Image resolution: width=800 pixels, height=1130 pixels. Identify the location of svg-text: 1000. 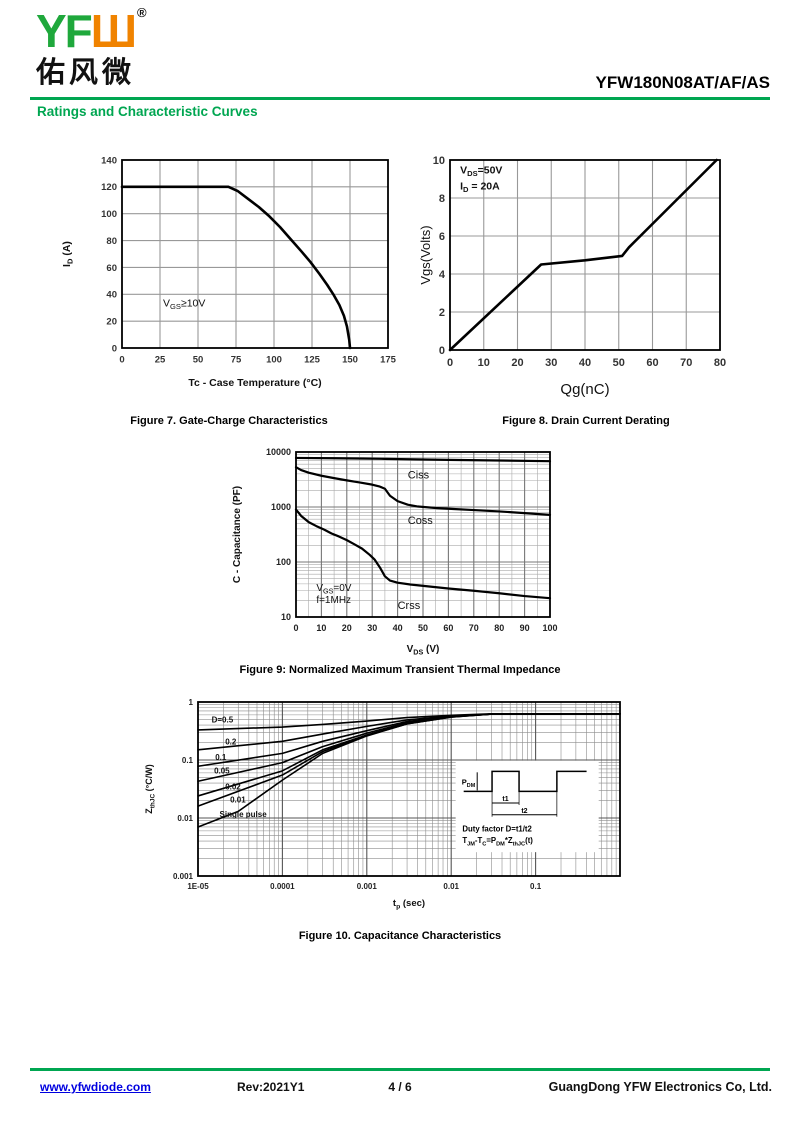
(281, 507).